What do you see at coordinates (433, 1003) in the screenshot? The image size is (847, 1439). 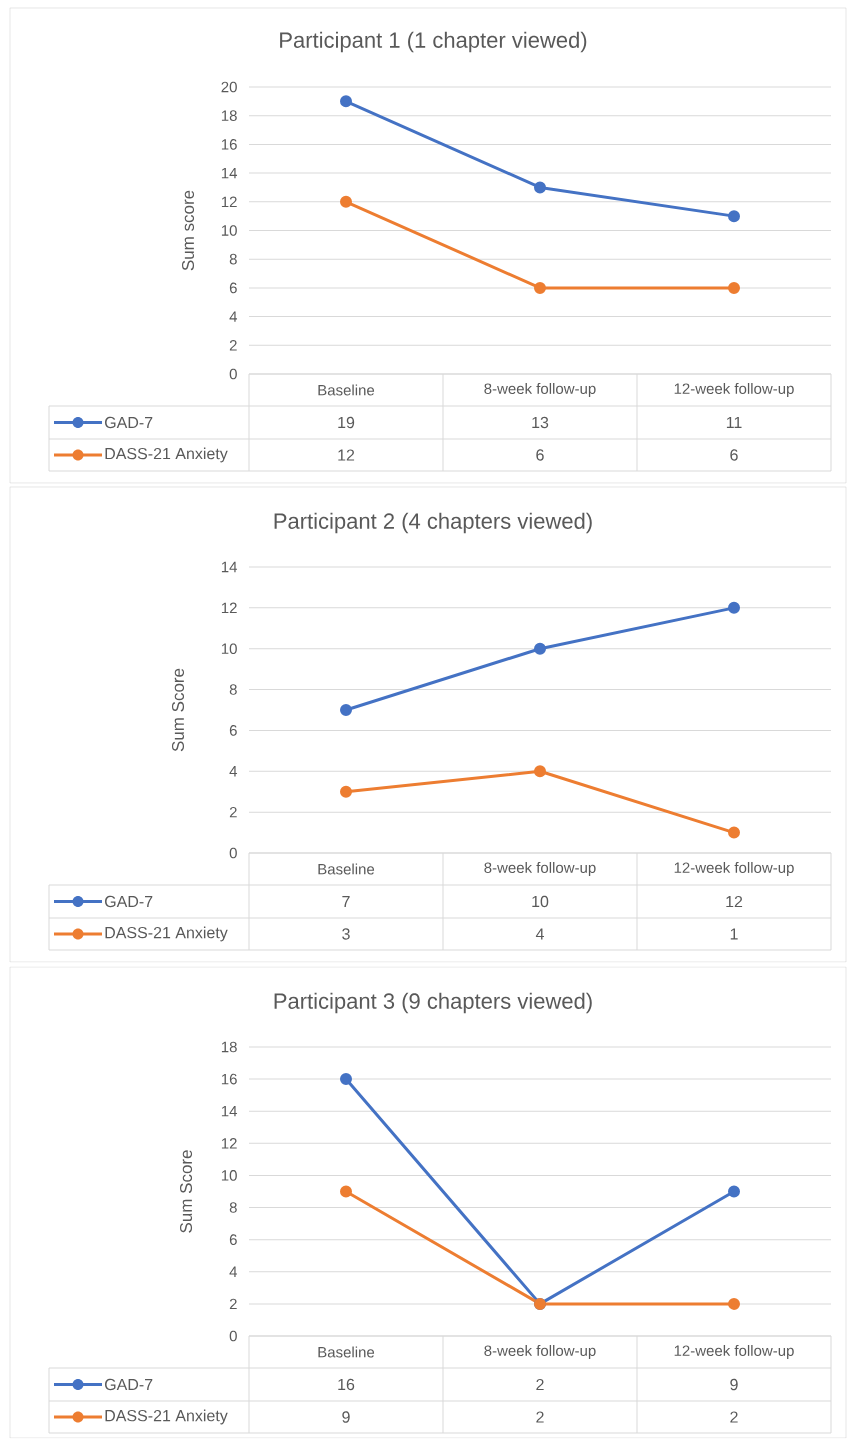 I see `chart-title: Participant 3 (9 chapters viewed)` at bounding box center [433, 1003].